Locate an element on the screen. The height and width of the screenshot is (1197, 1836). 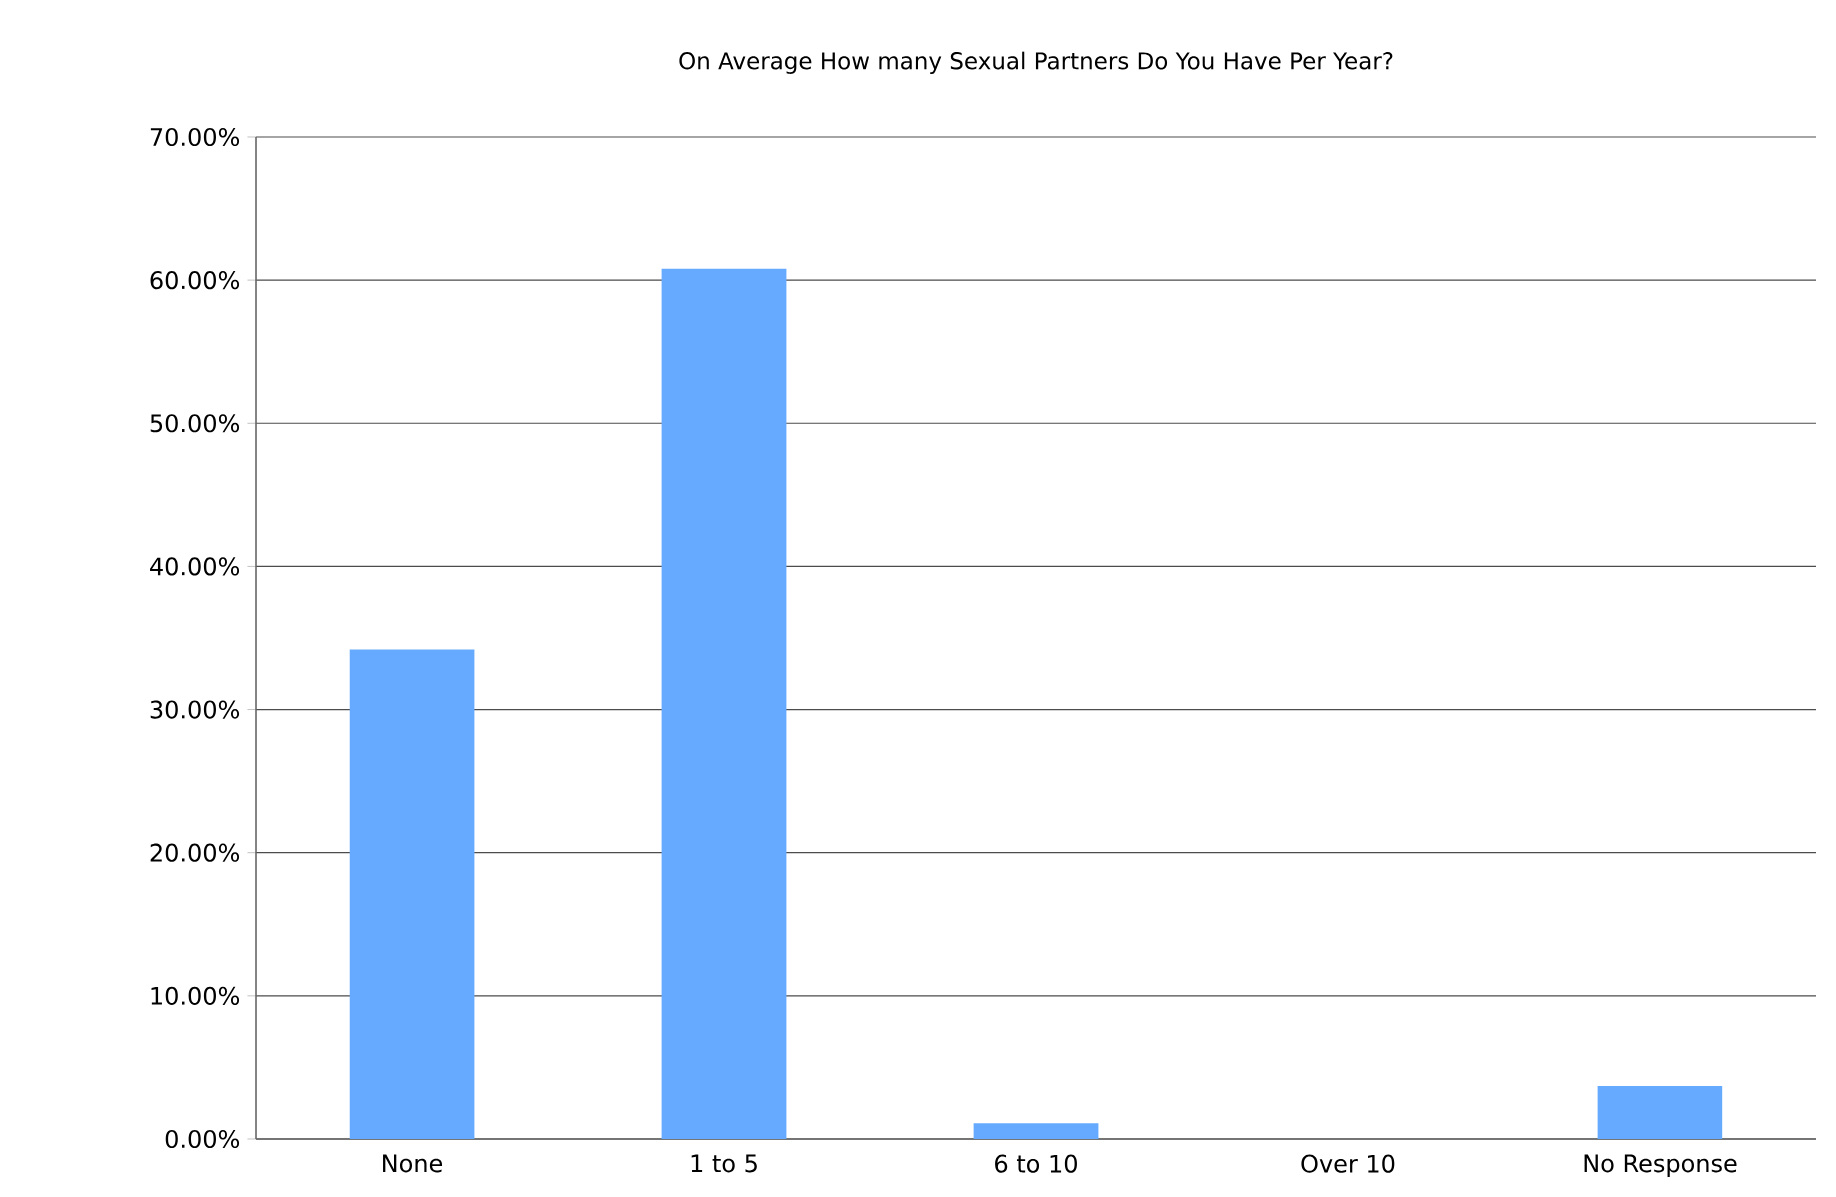
y-tick-label: 0.00% is located at coordinates (202, 1139).